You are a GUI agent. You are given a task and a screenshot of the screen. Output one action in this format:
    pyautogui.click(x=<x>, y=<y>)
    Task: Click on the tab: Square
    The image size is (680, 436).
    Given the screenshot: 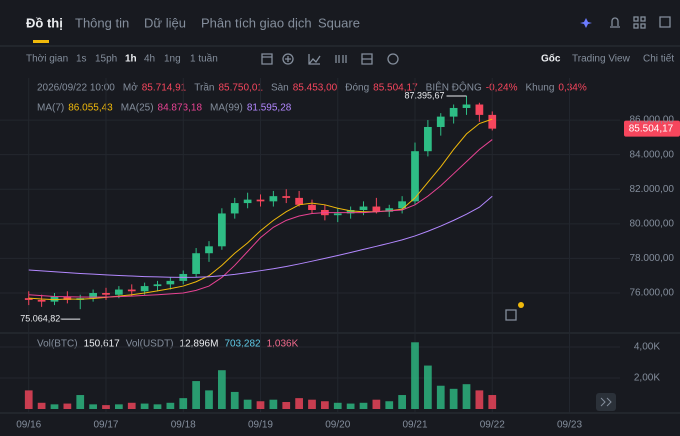 What is the action you would take?
    pyautogui.click(x=339, y=22)
    